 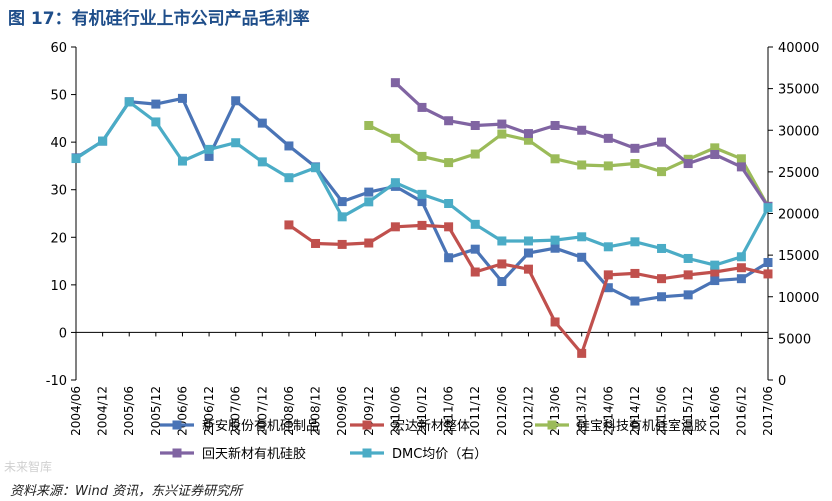 I want to click on legend-label: 硅宝科技有机硅室温胶, so click(x=642, y=426).